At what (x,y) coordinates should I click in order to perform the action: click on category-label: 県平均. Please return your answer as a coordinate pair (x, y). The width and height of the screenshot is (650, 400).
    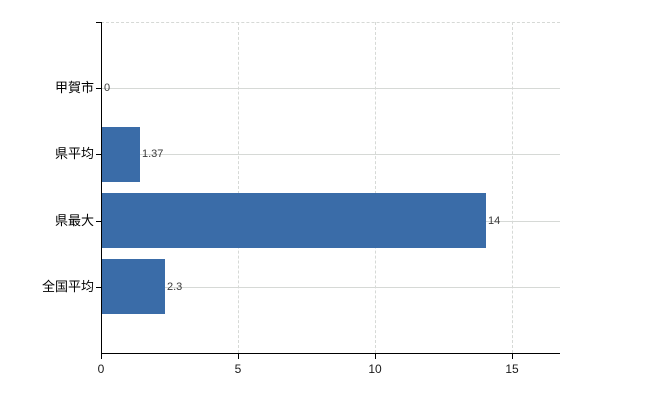
    Looking at the image, I should click on (74, 153).